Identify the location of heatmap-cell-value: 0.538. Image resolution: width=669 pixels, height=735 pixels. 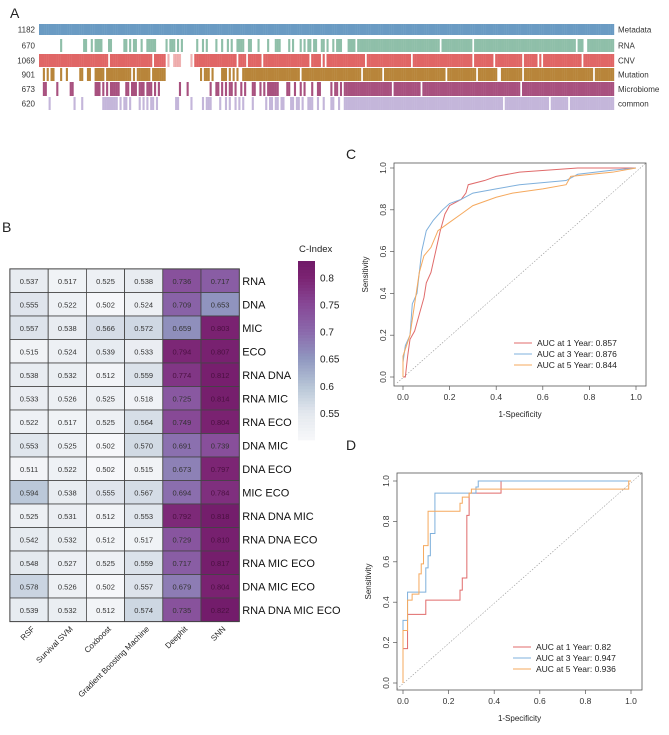
(67, 492).